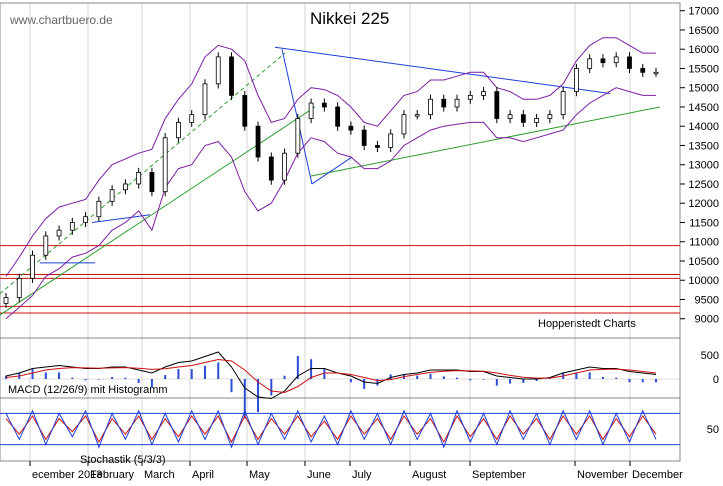 The image size is (723, 486). What do you see at coordinates (703, 89) in the screenshot?
I see `y-tick-label: 15000` at bounding box center [703, 89].